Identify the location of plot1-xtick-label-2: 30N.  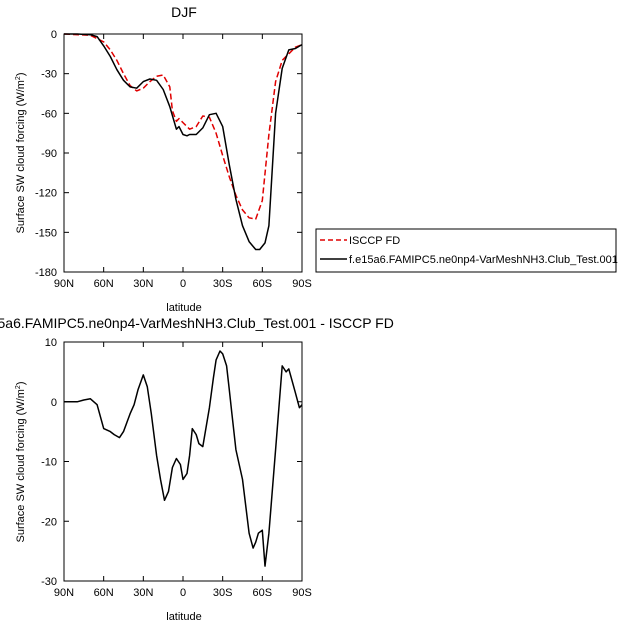
(143, 593).